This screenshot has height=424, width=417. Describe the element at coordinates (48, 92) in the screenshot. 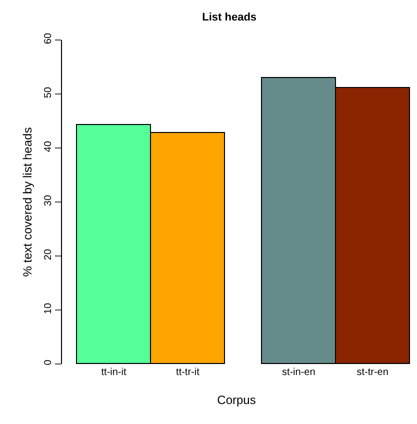

I see `y-tick-label: 50` at that location.